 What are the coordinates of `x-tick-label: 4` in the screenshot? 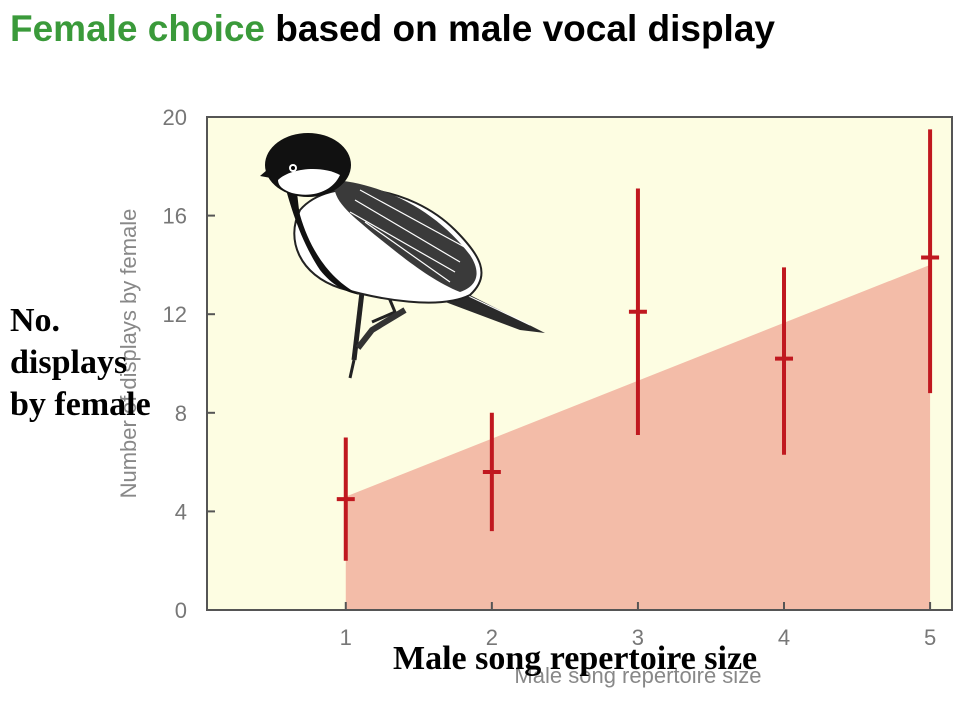 It's located at (784, 637).